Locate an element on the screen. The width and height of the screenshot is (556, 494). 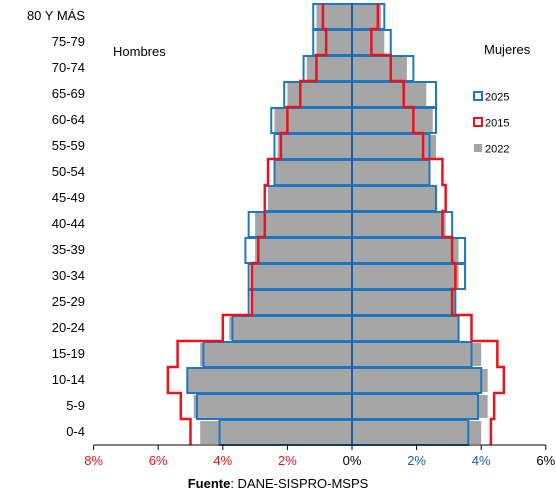
age-group-label: 65-69 is located at coordinates (68, 93).